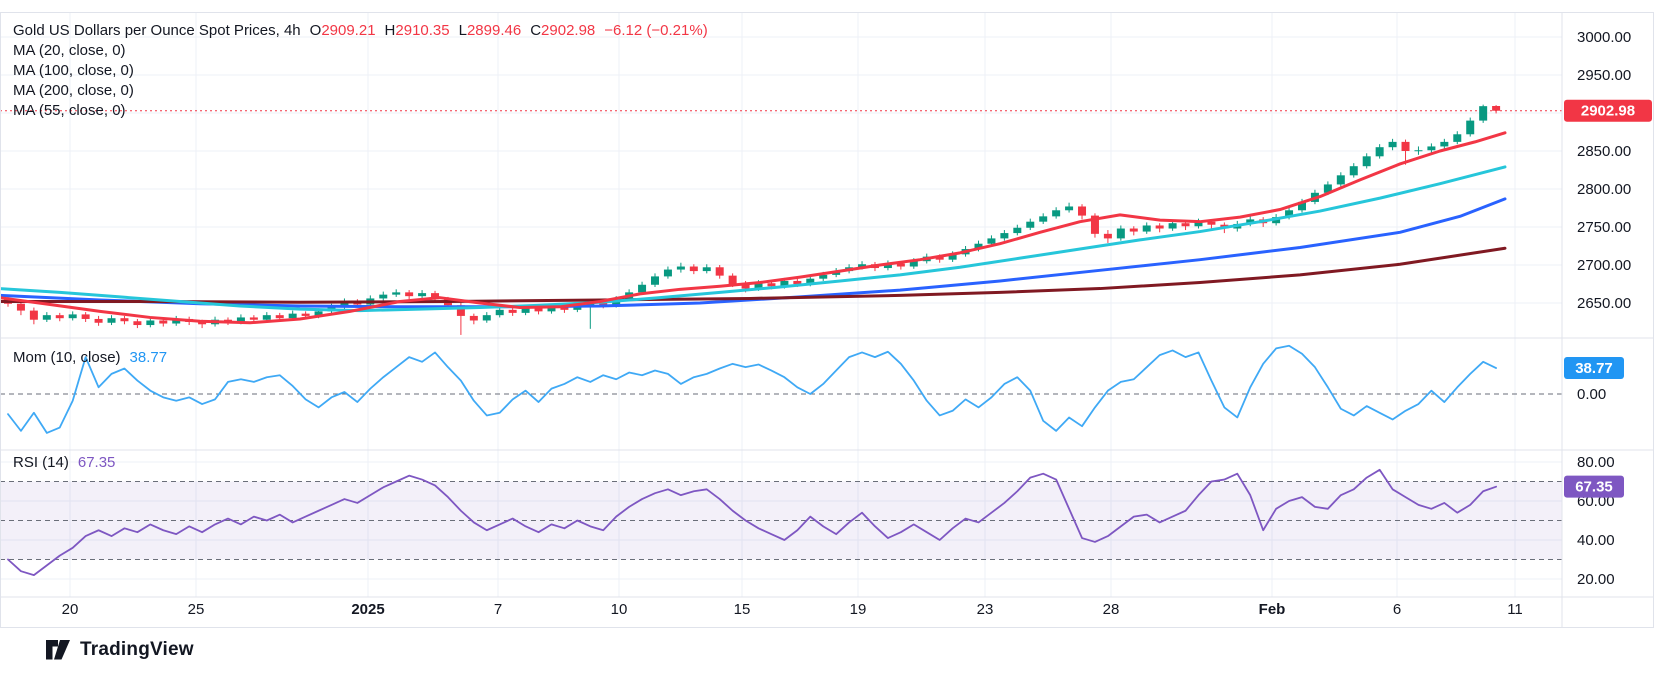 This screenshot has height=674, width=1654. What do you see at coordinates (1604, 37) in the screenshot?
I see `price-axis-label: 3000.00` at bounding box center [1604, 37].